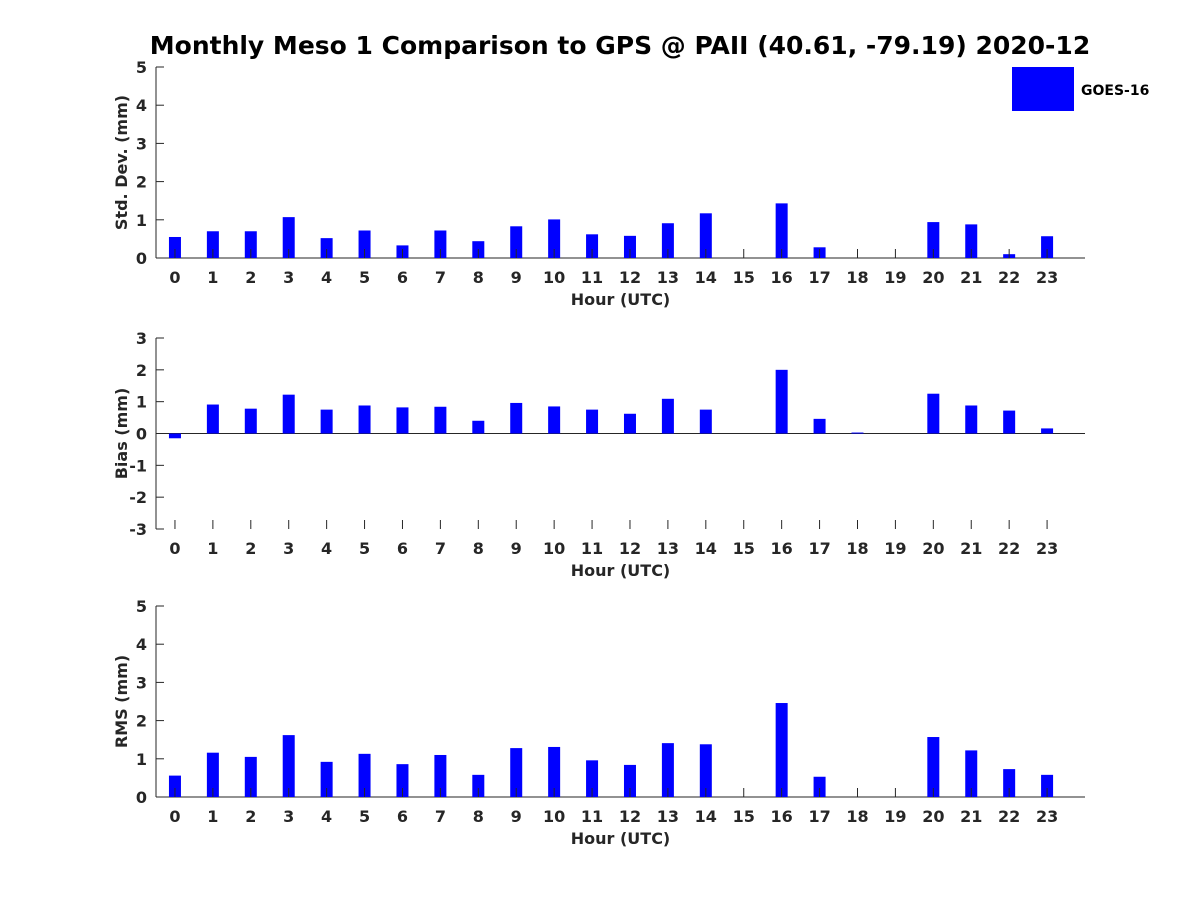 This screenshot has width=1200, height=900. What do you see at coordinates (516, 548) in the screenshot?
I see `bias-x-tick-label: 9` at bounding box center [516, 548].